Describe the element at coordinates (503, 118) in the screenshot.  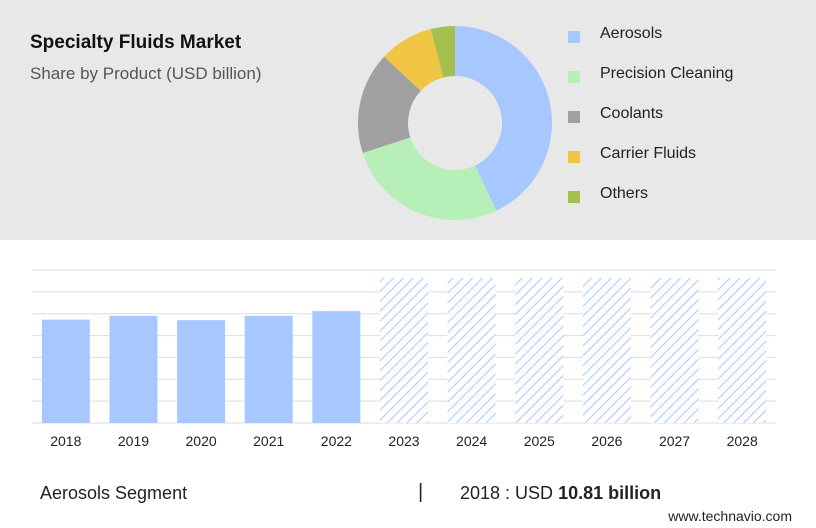
I see `donut-slice-aerosols` at that location.